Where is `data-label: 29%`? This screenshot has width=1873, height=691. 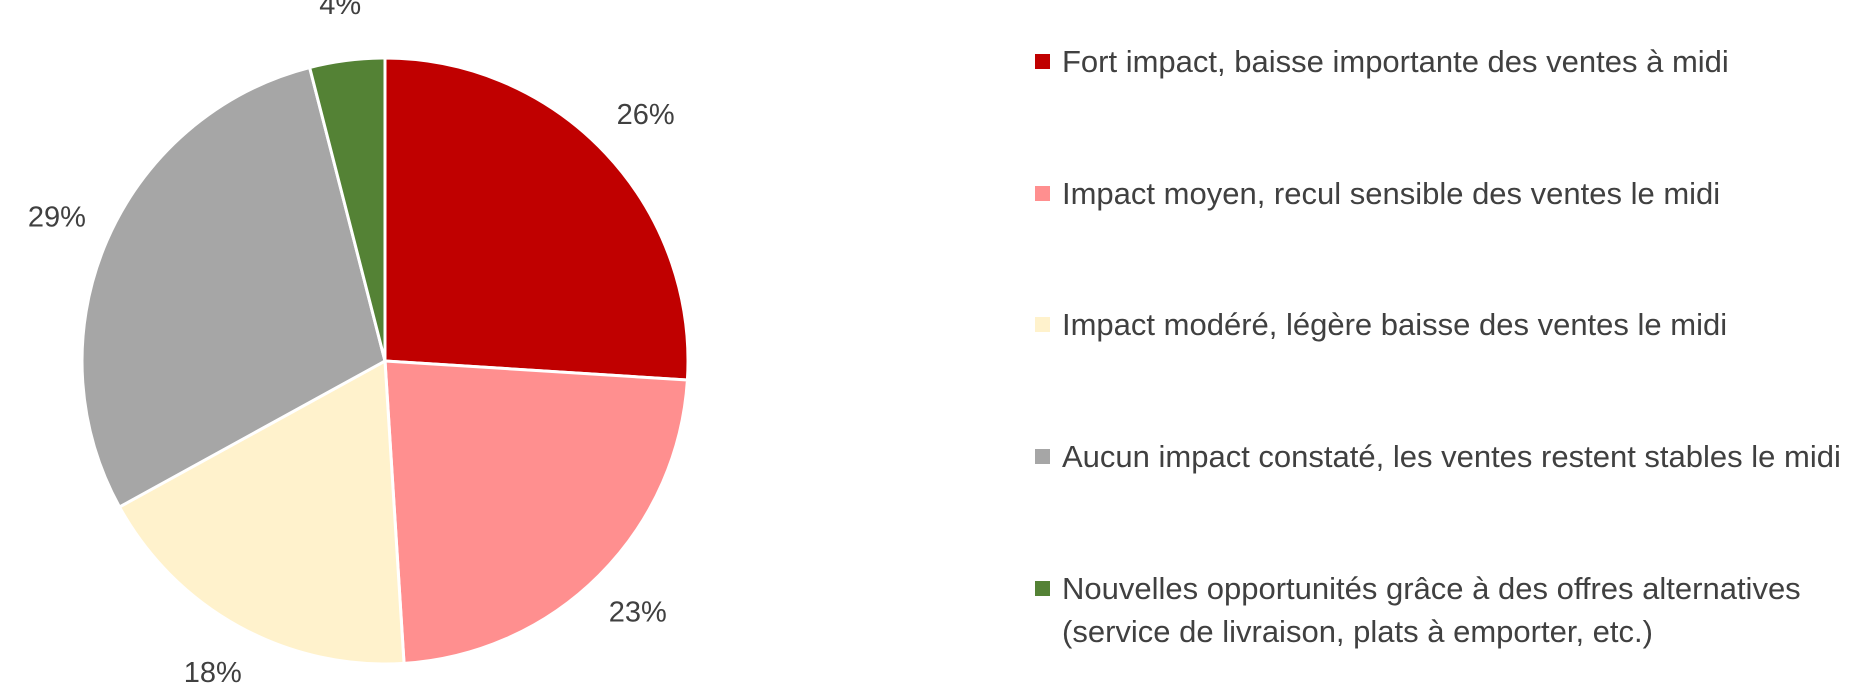 data-label: 29% is located at coordinates (57, 218).